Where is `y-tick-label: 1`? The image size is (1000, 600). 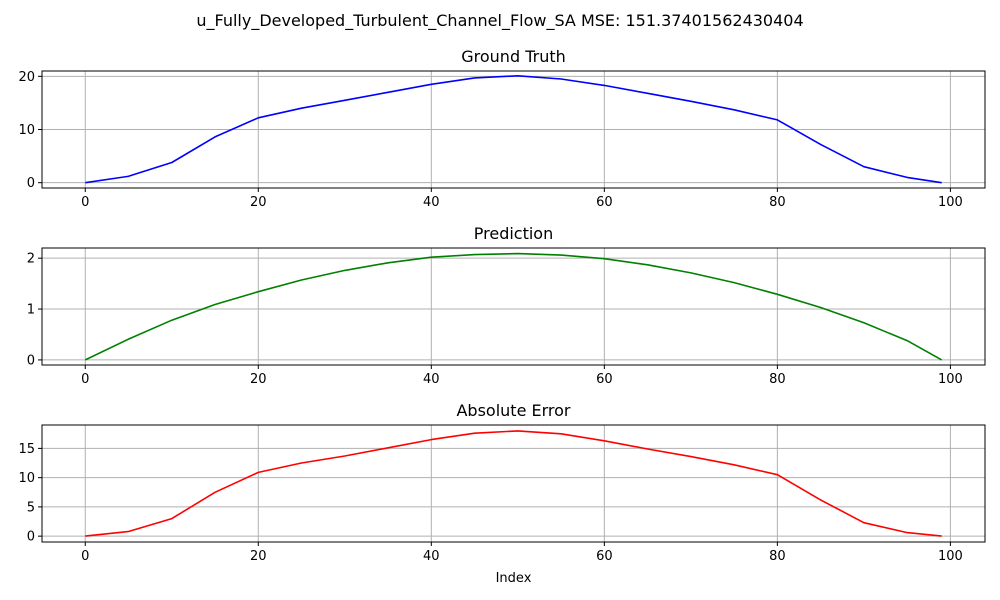 y-tick-label: 1 is located at coordinates (31, 310).